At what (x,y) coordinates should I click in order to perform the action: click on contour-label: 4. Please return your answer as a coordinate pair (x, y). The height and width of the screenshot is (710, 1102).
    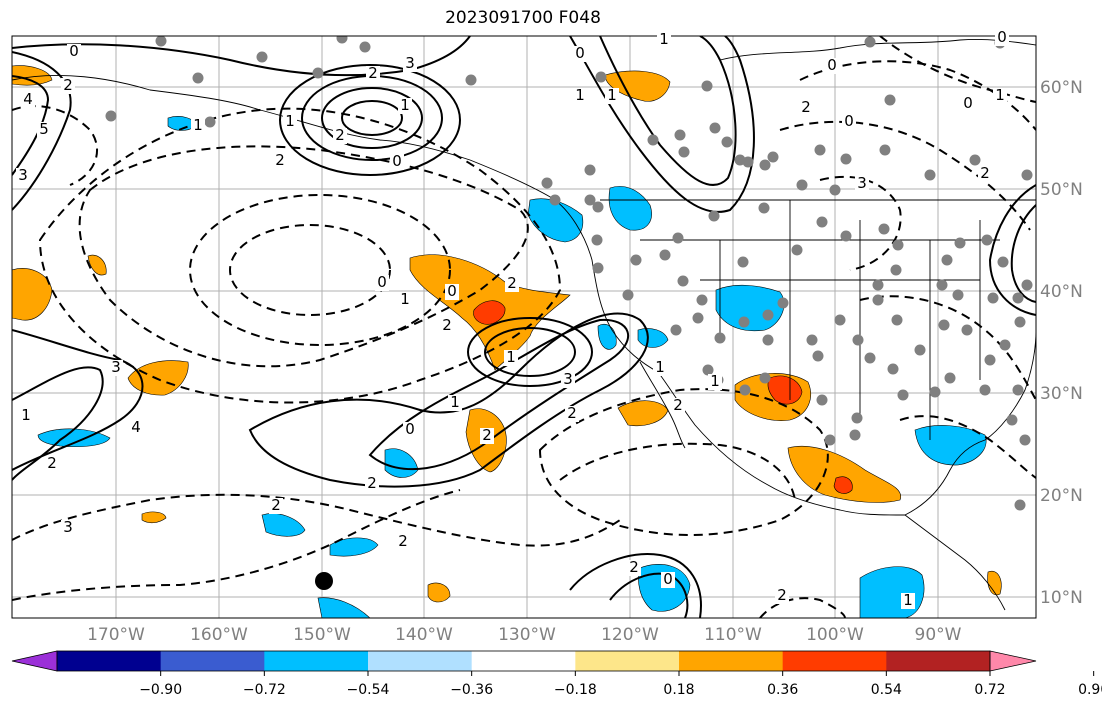
    Looking at the image, I should click on (28, 99).